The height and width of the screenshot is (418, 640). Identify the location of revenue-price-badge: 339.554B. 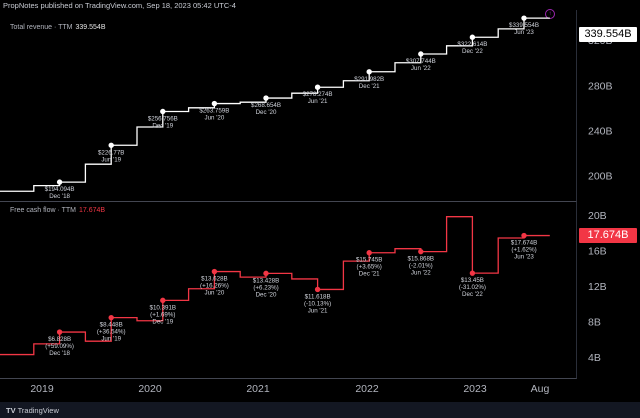
(608, 34).